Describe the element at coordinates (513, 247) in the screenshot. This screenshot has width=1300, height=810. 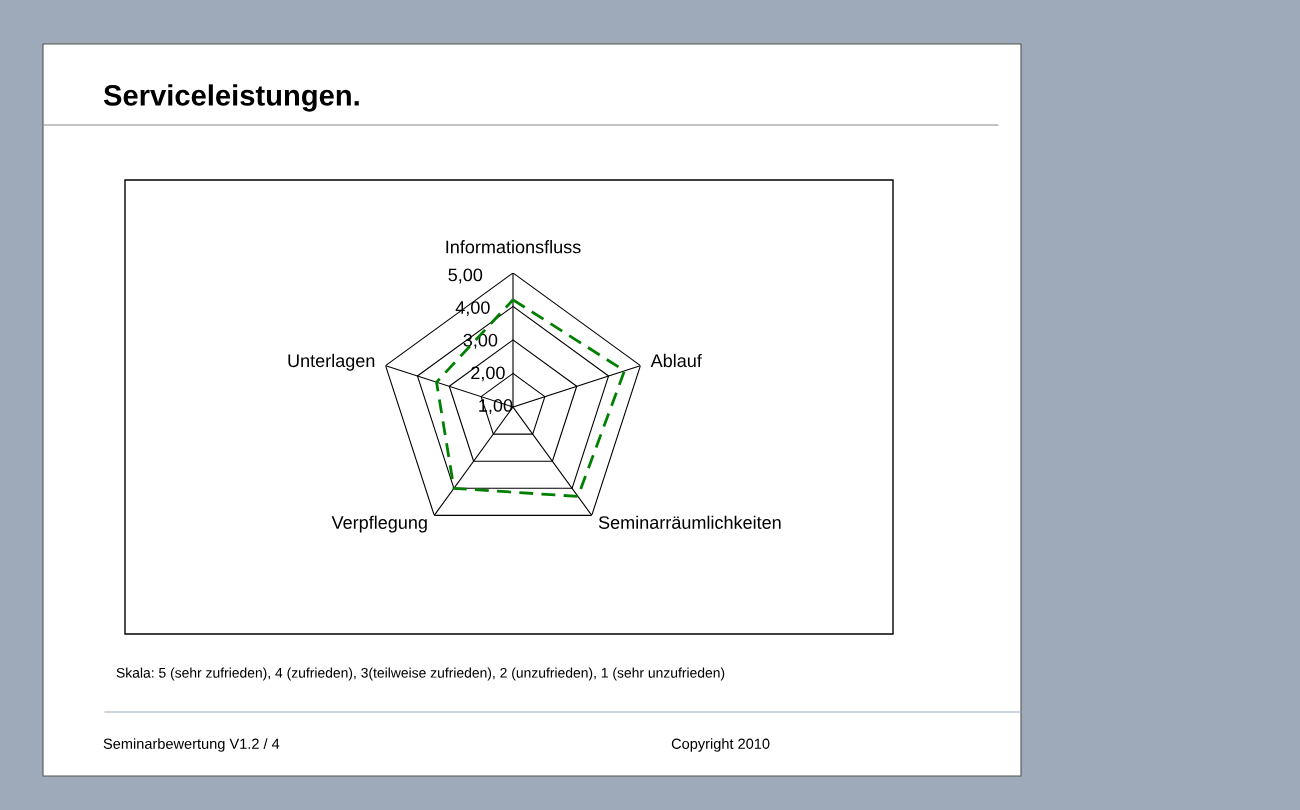
I see `spoke-label: Informationsfluss` at that location.